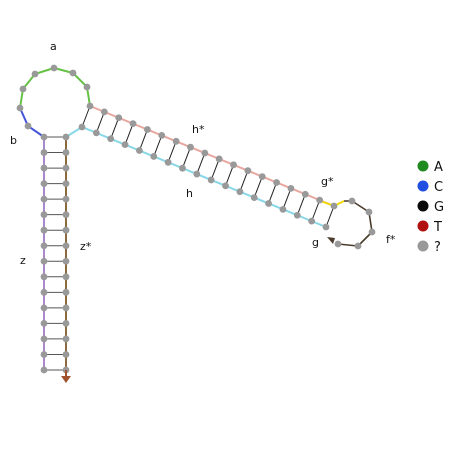 The height and width of the screenshot is (460, 460). I want to click on label-g-star: g*, so click(327, 181).